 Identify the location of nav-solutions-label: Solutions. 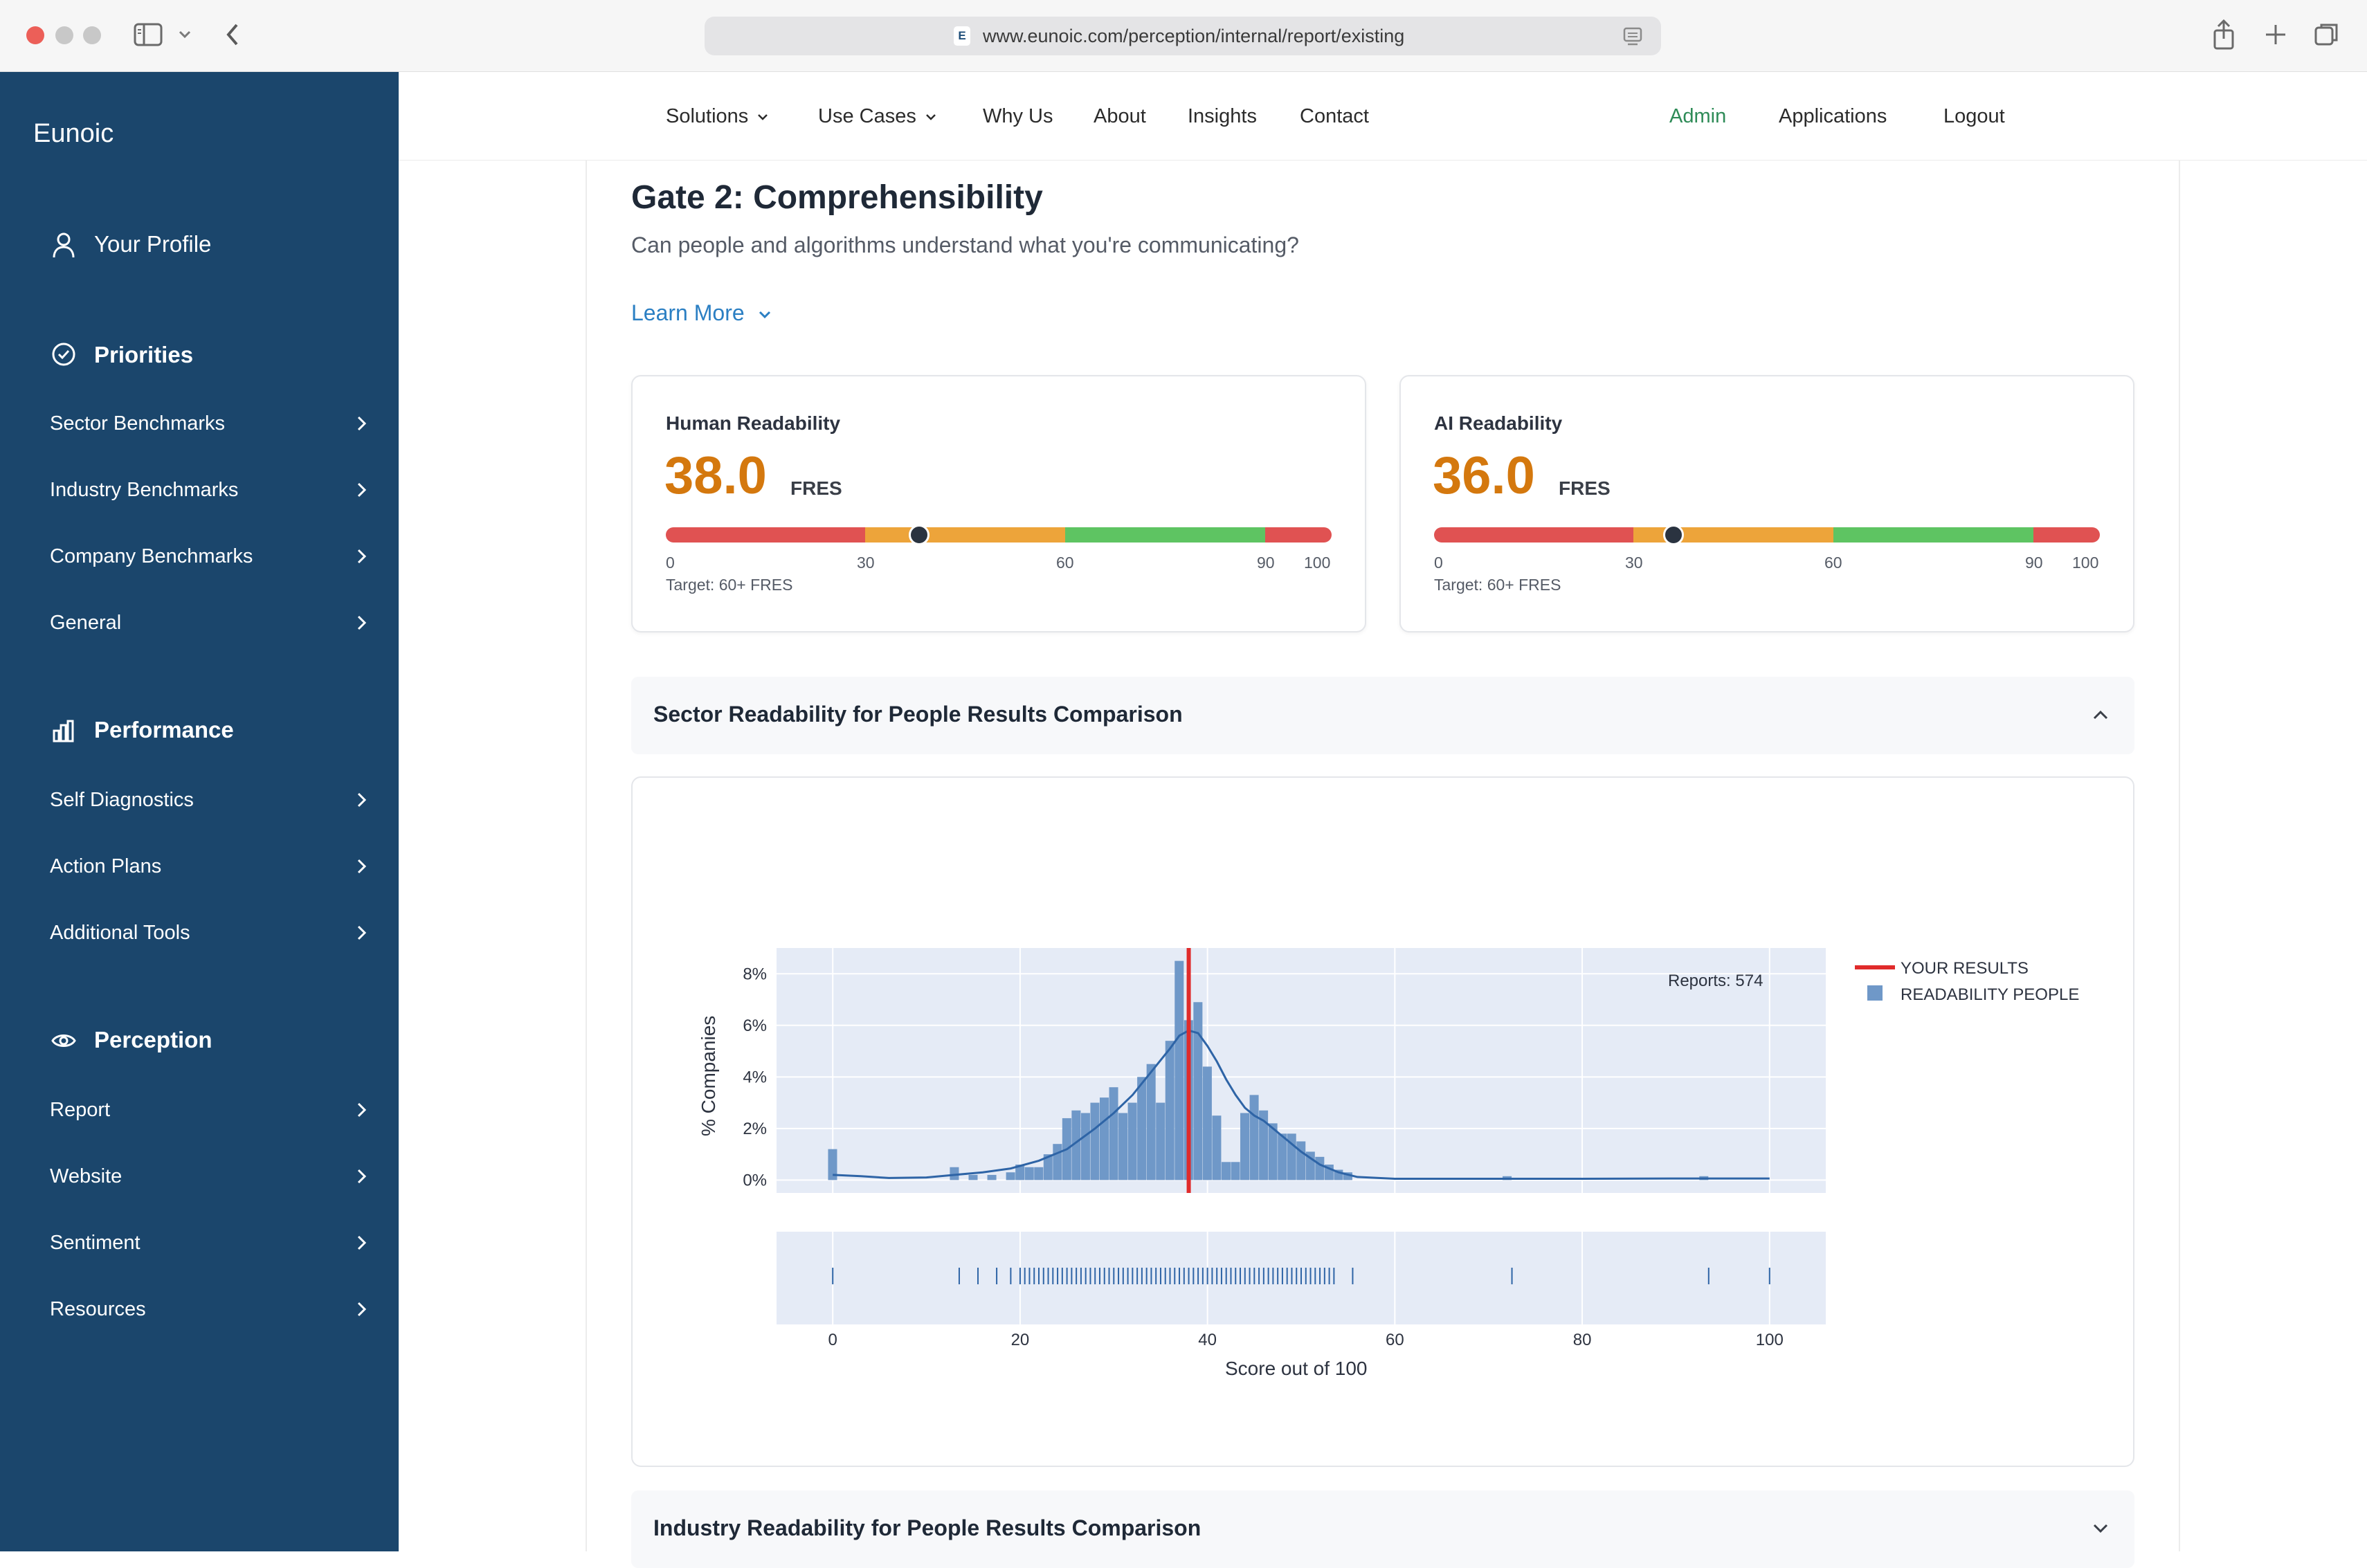
(707, 116).